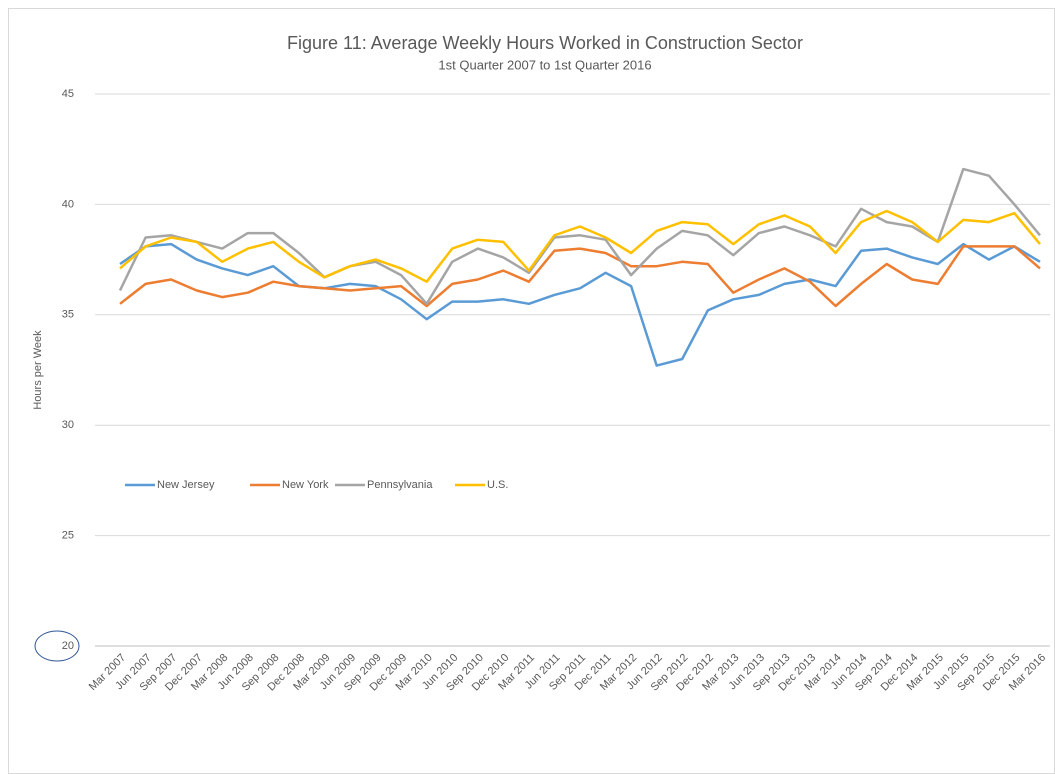 The width and height of the screenshot is (1055, 774). I want to click on y-tick-label: 45, so click(68, 94).